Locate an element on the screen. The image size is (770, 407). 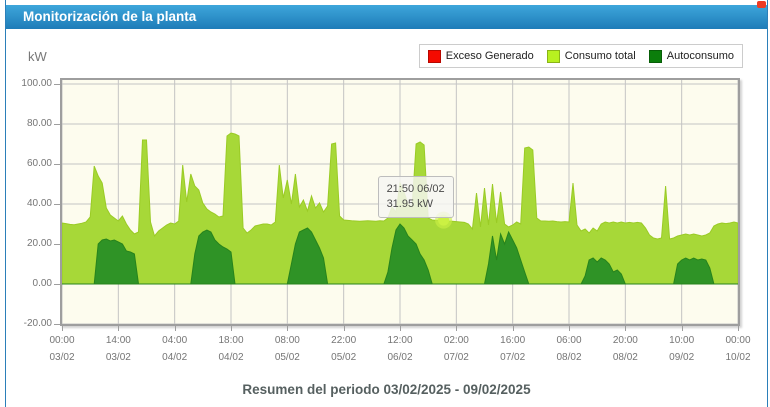
x-axis-time-label: 20:00 is located at coordinates (625, 340).